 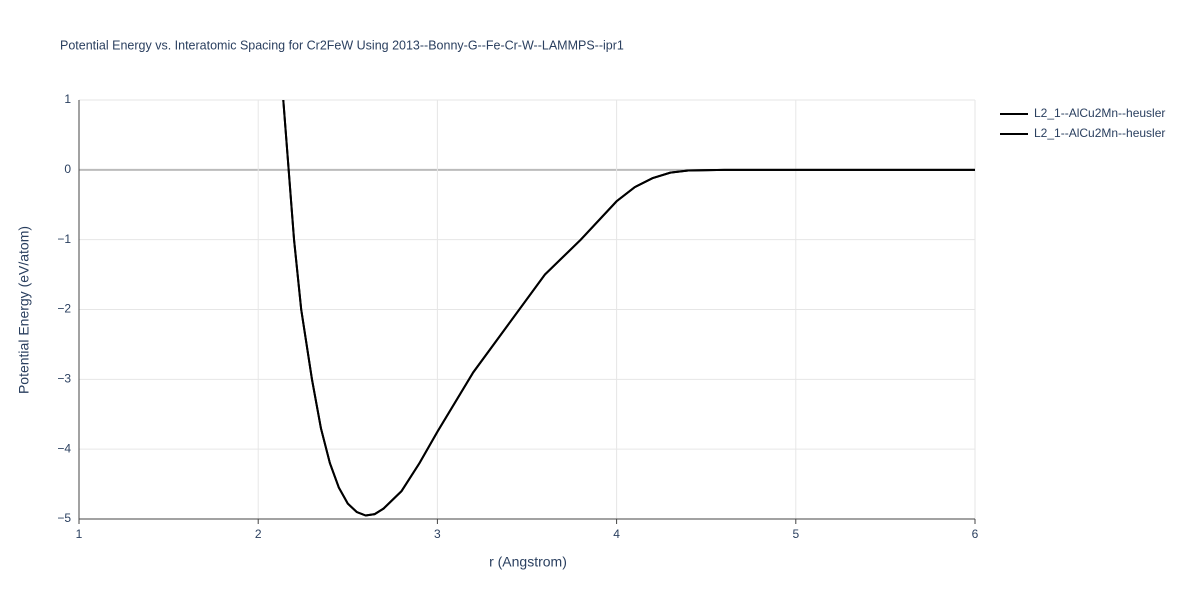 What do you see at coordinates (795, 534) in the screenshot?
I see `x-tick-label: 5` at bounding box center [795, 534].